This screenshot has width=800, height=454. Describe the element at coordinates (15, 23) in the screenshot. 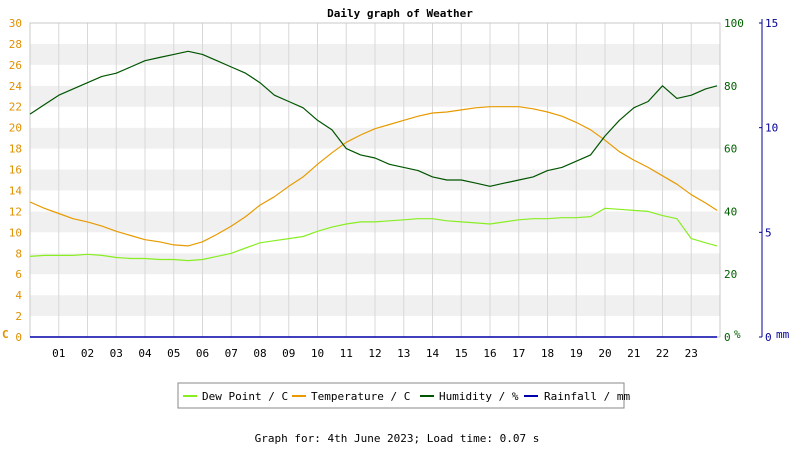

I see `y-left-tick-label: 30` at that location.